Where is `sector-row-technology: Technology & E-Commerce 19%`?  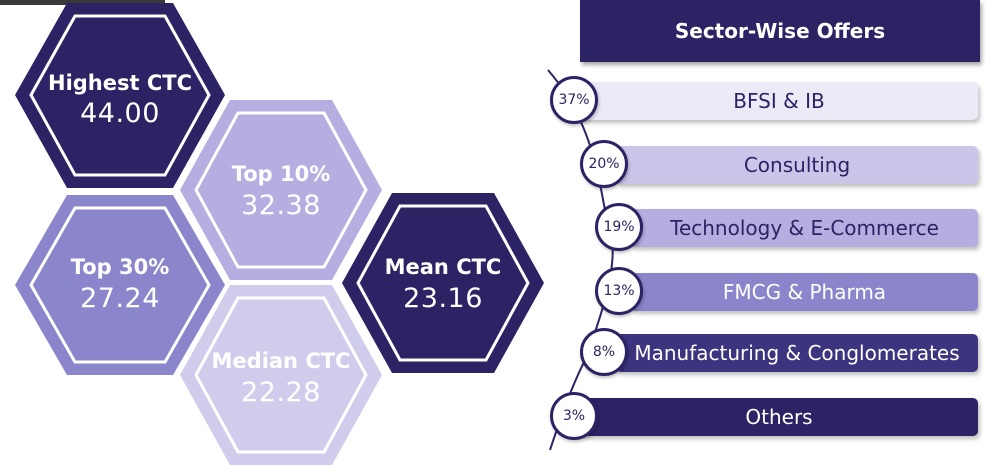
sector-row-technology: Technology & E-Commerce 19% is located at coordinates (787, 227).